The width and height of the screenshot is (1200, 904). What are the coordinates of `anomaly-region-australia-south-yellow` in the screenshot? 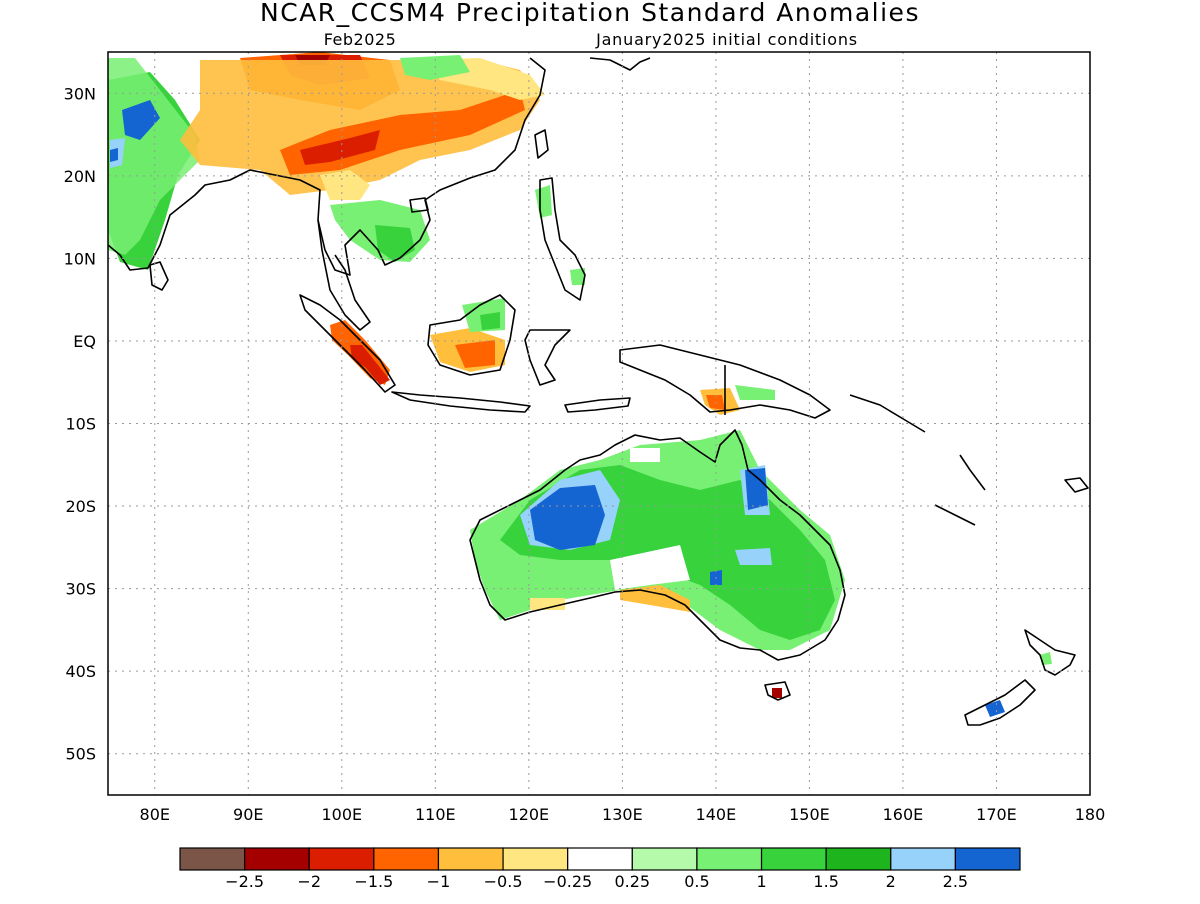 It's located at (655, 598).